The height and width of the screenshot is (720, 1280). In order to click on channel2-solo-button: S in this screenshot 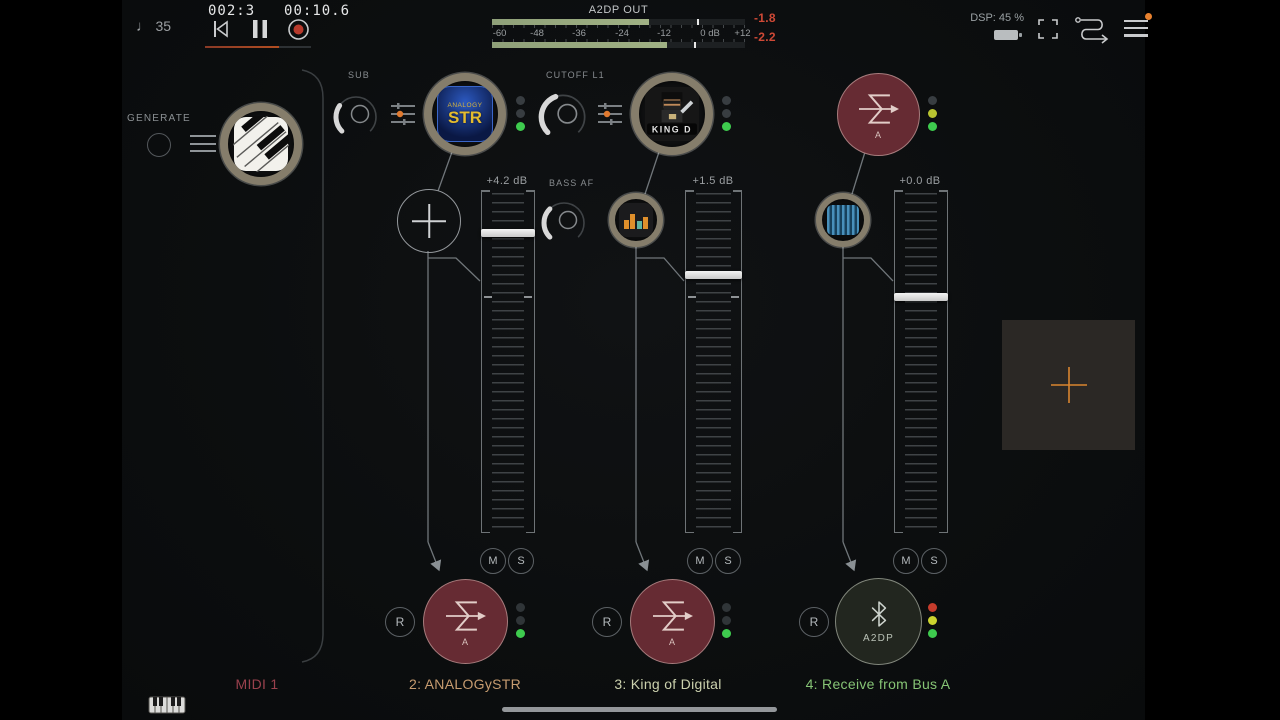, I will do `click(521, 561)`.